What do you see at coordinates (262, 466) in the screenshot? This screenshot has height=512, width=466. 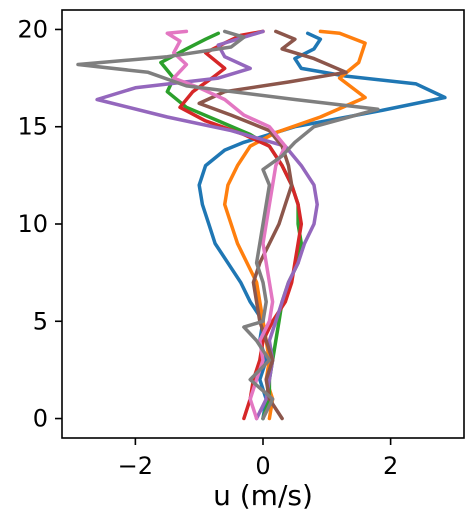 I see `x-tick-label: 0` at bounding box center [262, 466].